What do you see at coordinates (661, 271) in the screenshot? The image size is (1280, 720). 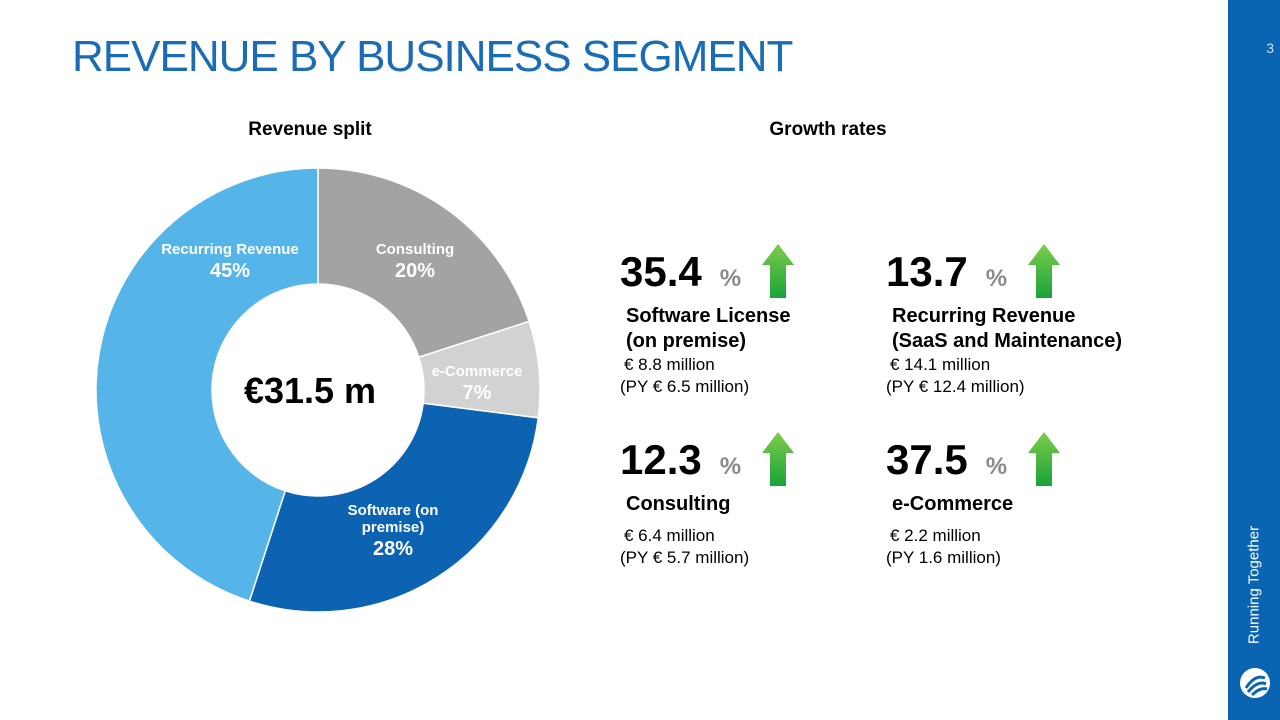 I see `growth-value: 35.4` at bounding box center [661, 271].